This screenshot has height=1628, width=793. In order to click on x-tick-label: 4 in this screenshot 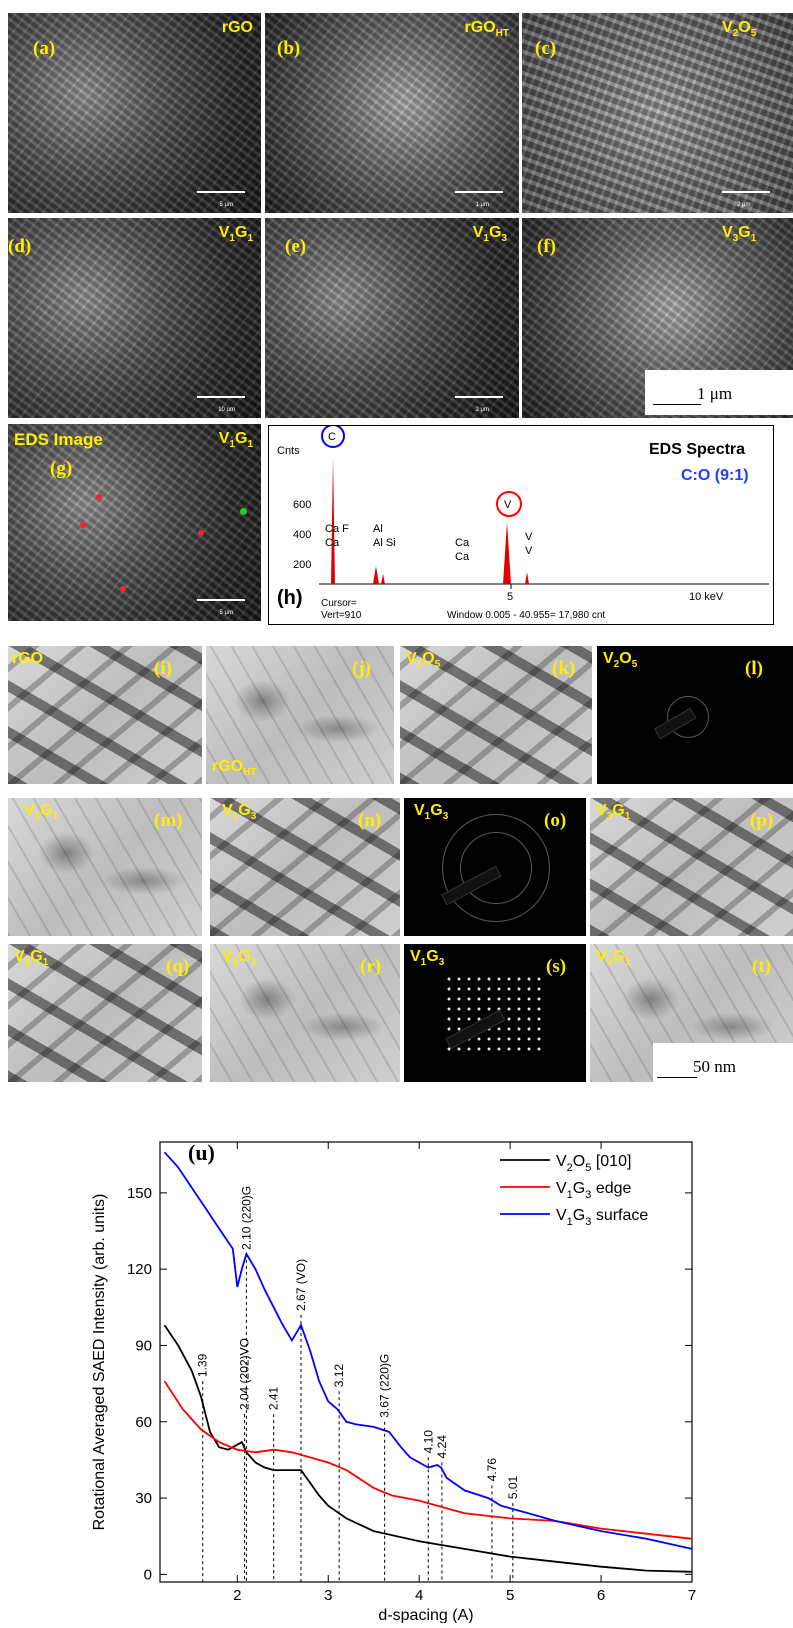, I will do `click(419, 1595)`.